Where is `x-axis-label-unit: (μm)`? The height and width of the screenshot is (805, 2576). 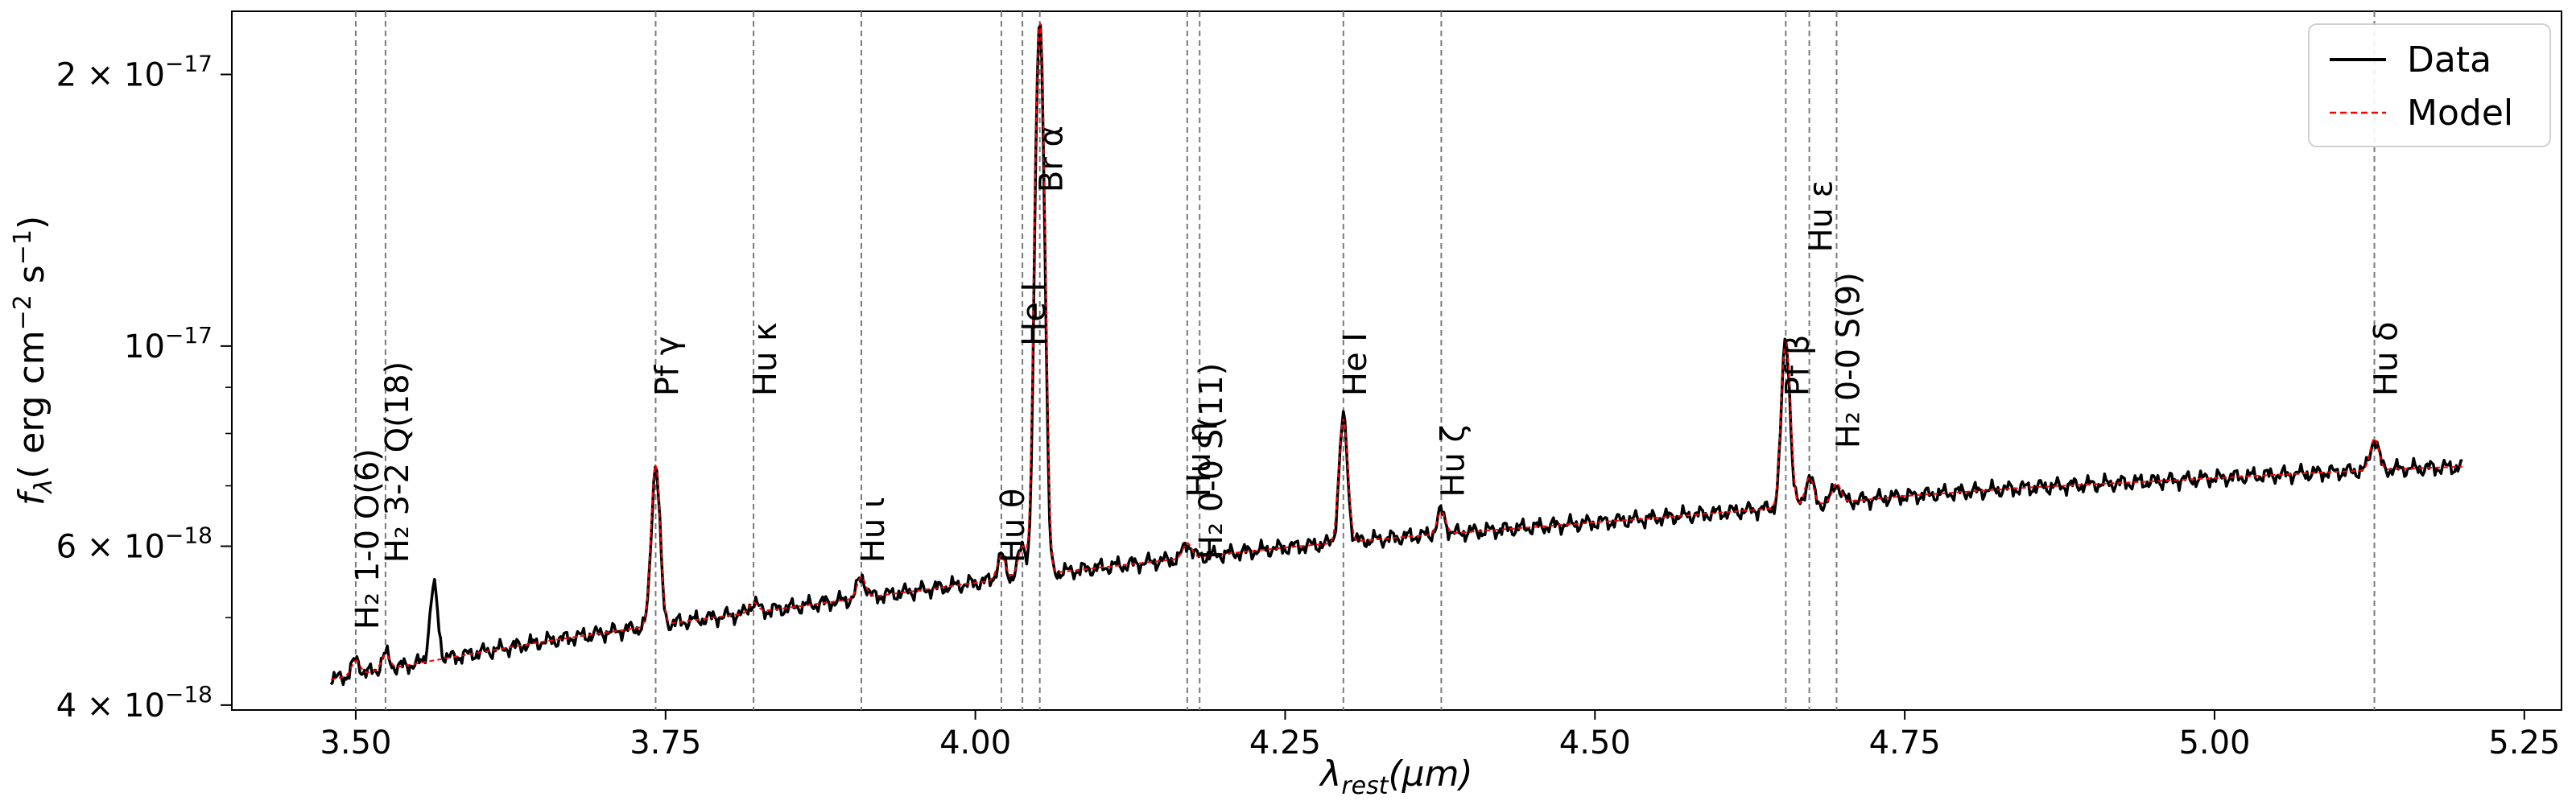 x-axis-label-unit: (μm) is located at coordinates (1431, 774).